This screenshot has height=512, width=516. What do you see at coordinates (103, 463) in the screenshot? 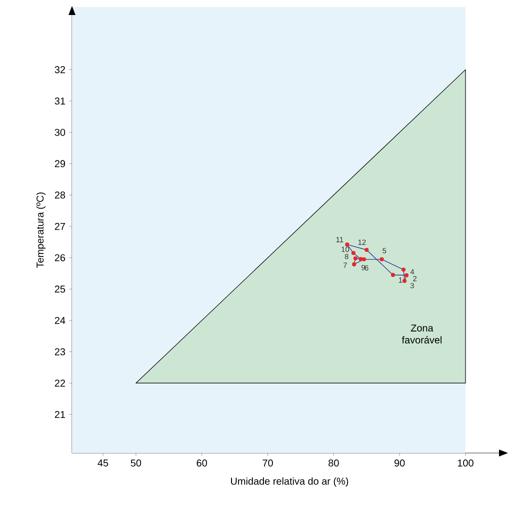
I see `x-tick-label: 45` at bounding box center [103, 463].